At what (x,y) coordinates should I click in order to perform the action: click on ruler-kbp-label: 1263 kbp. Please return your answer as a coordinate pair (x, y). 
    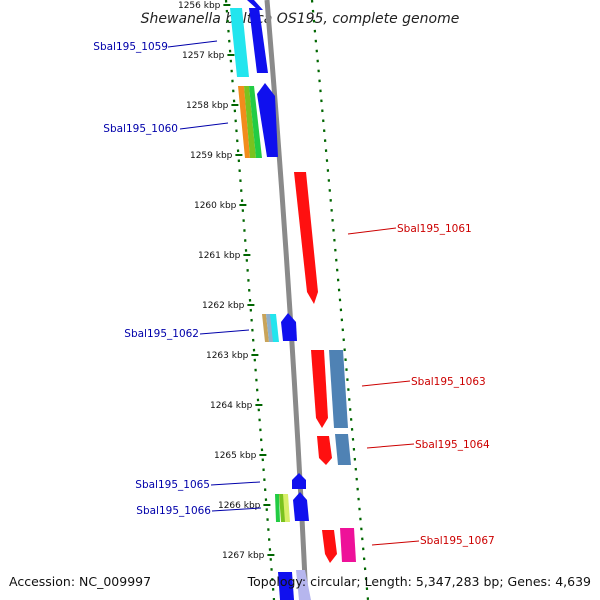
    Looking at the image, I should click on (227, 356).